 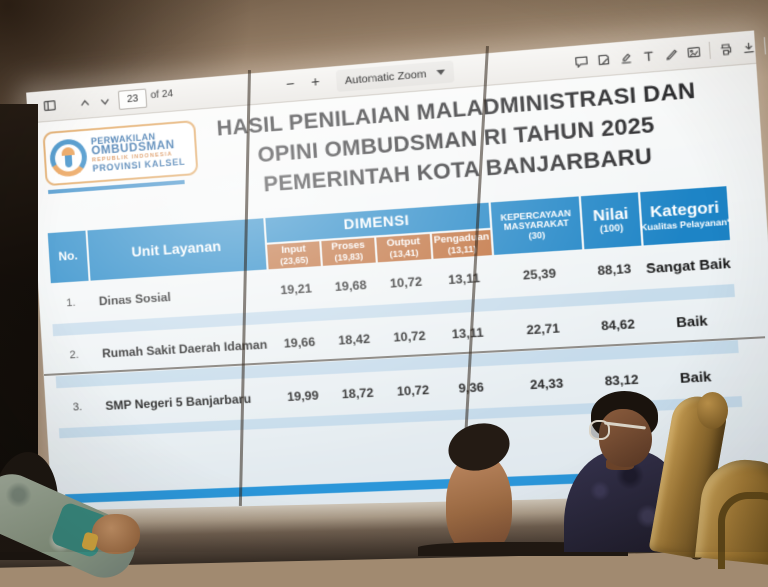 I want to click on highlight-icon, so click(x=625, y=57).